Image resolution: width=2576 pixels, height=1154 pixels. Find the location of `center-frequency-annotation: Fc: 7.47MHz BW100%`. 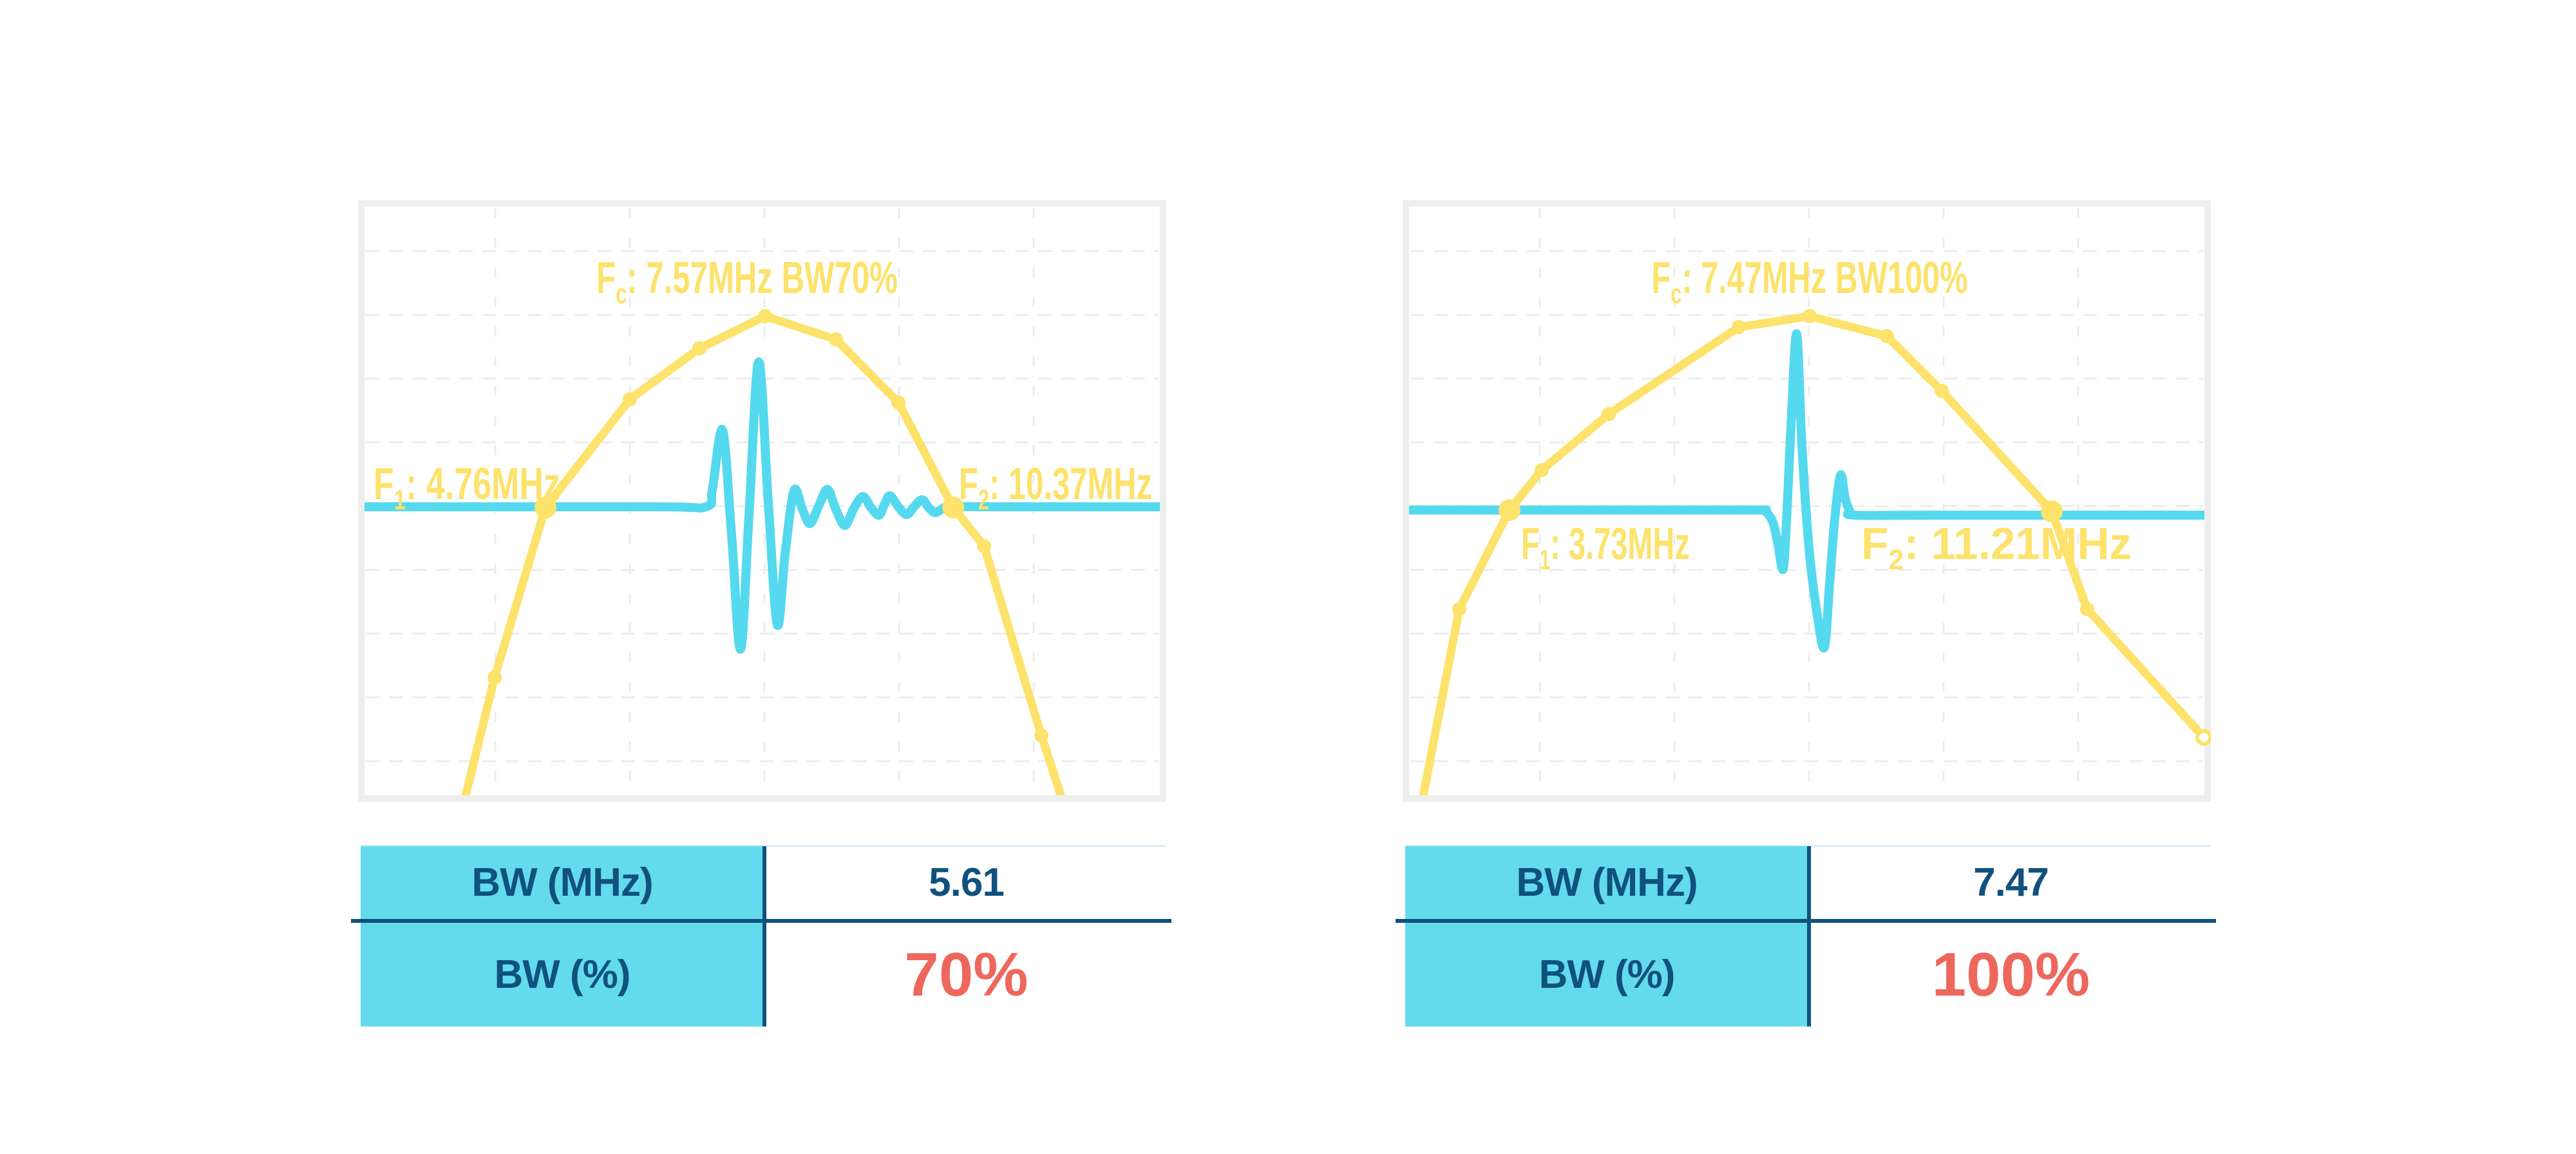

center-frequency-annotation: Fc: 7.47MHz BW100% is located at coordinates (1810, 281).